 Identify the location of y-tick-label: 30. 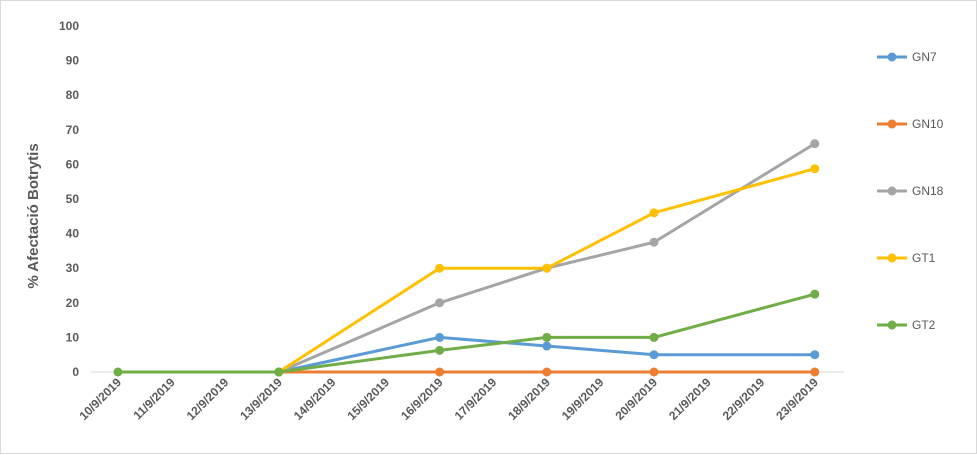
(73, 268).